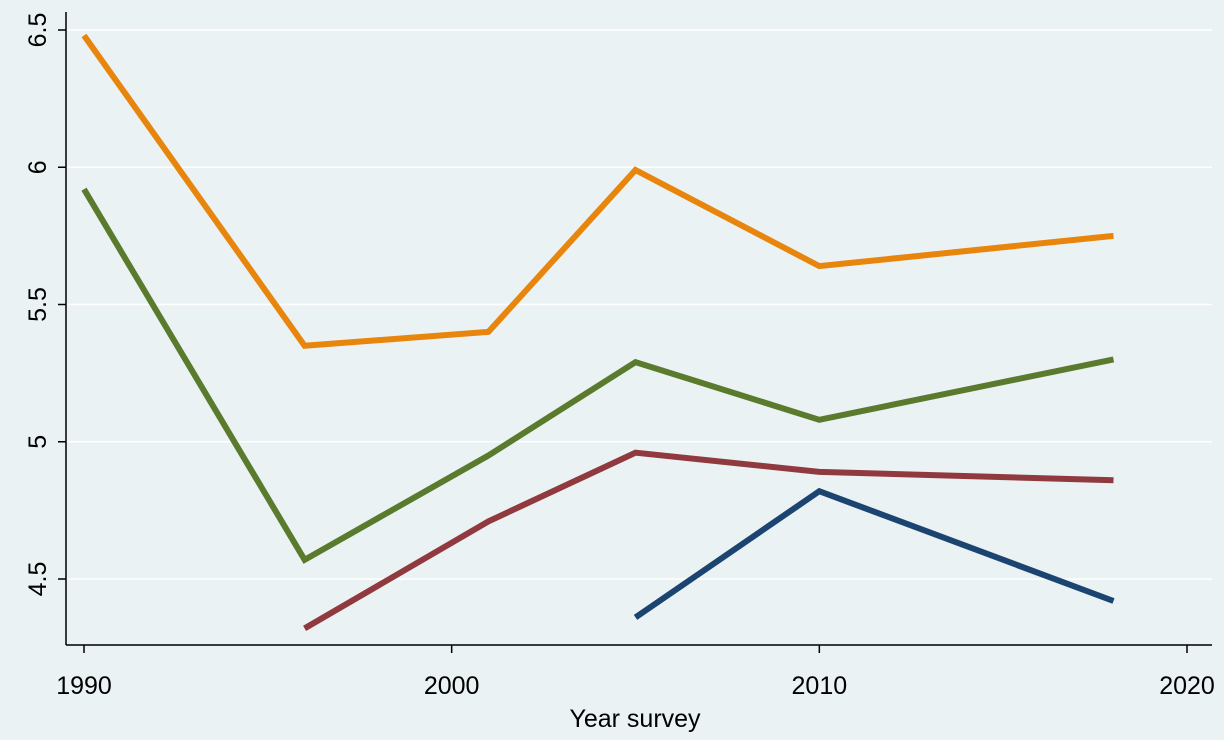 This screenshot has height=740, width=1224. I want to click on y-tick-label-0: 4.5, so click(38, 579).